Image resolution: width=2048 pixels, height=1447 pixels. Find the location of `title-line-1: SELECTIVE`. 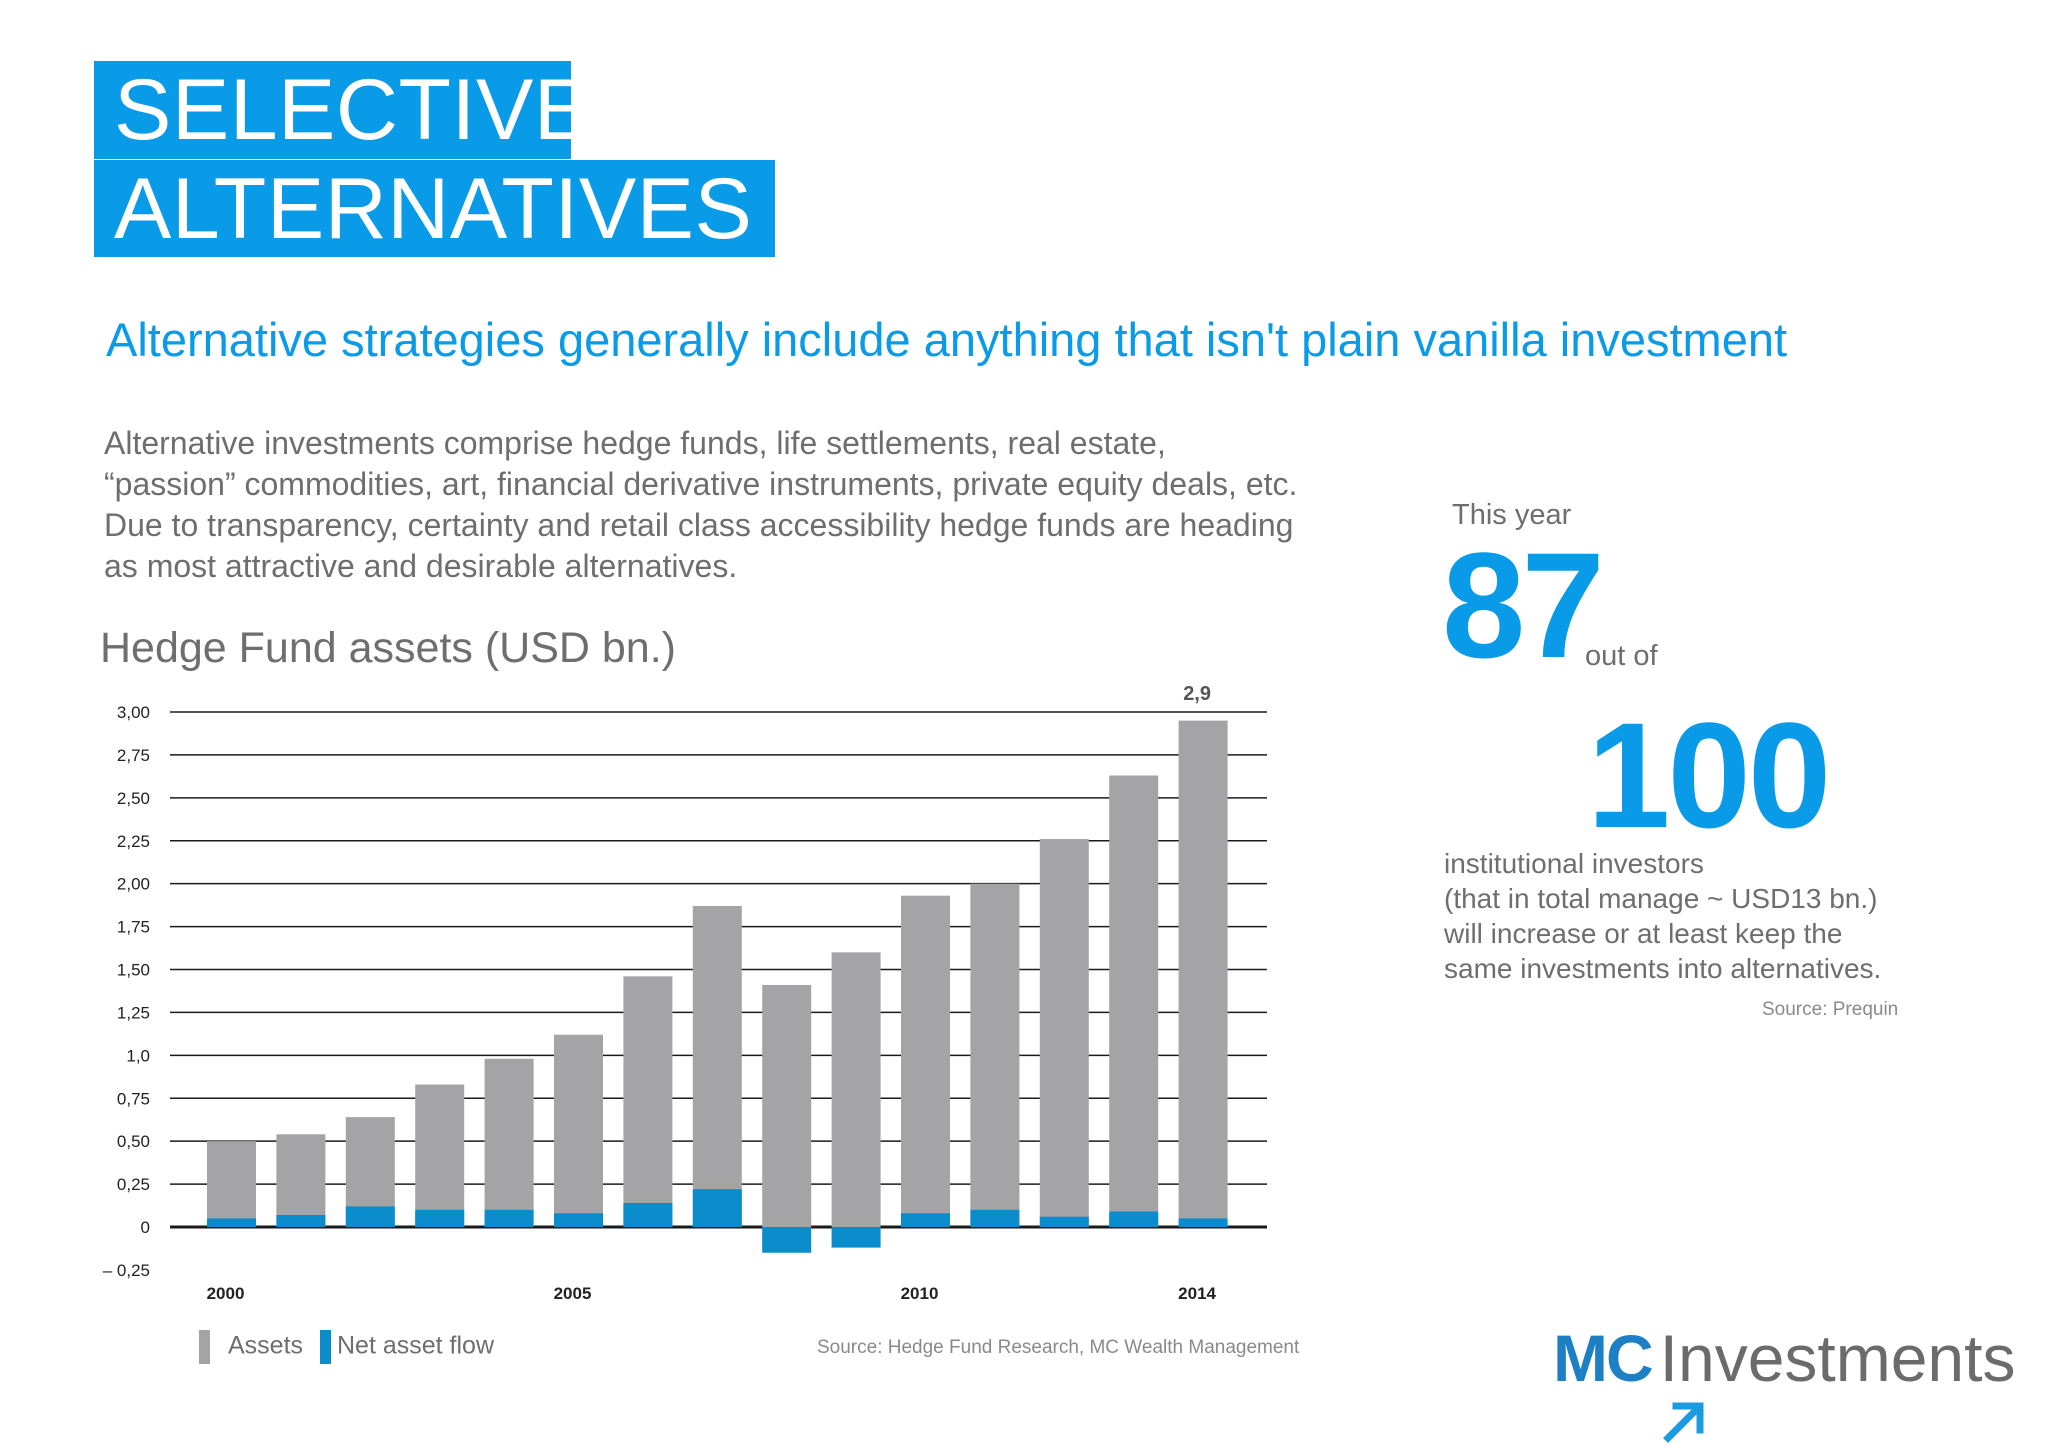

title-line-1: SELECTIVE is located at coordinates (342, 110).